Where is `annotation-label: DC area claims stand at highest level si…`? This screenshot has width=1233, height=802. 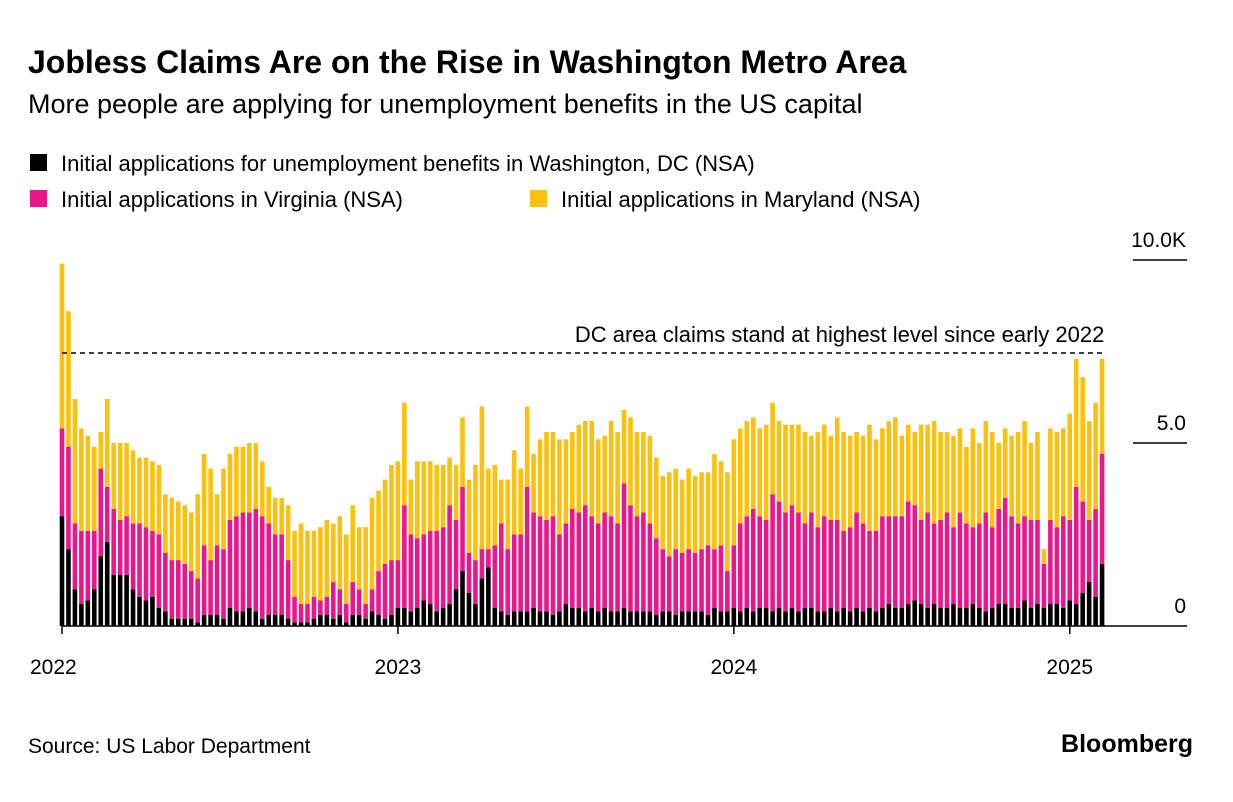
annotation-label: DC area claims stand at highest level si… is located at coordinates (840, 334).